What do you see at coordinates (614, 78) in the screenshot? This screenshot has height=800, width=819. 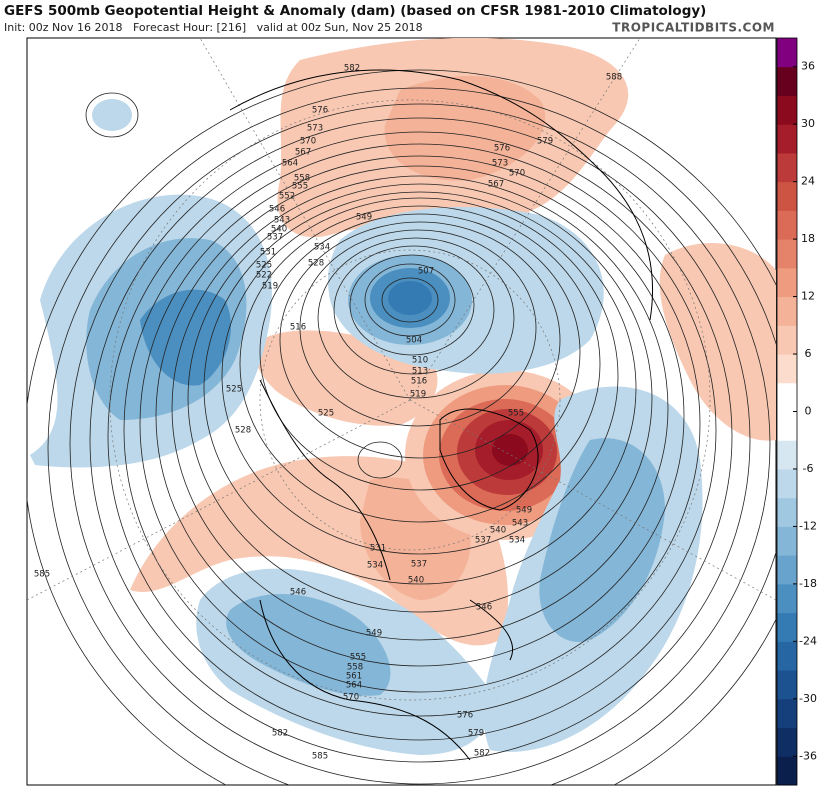 I see `contour-label: 588` at bounding box center [614, 78].